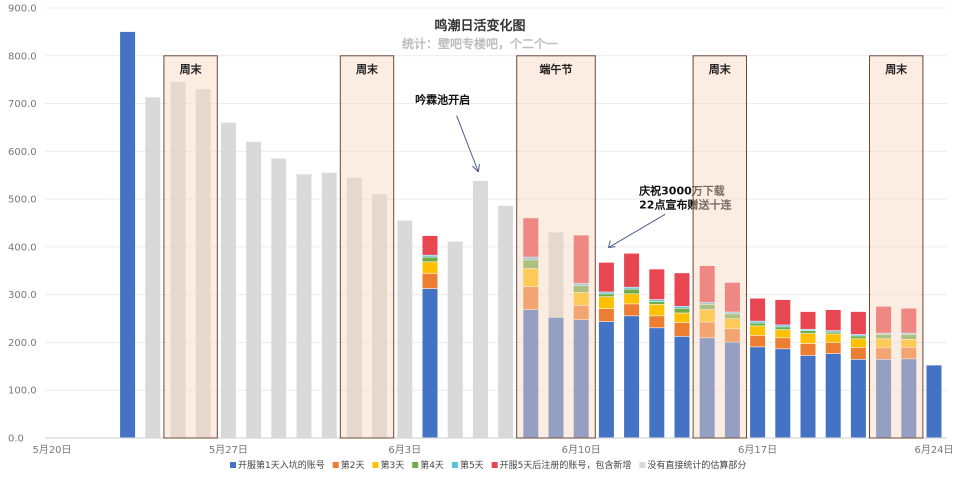 This screenshot has height=482, width=960. What do you see at coordinates (757, 450) in the screenshot?
I see `x-tick-label: 6月17日` at bounding box center [757, 450].